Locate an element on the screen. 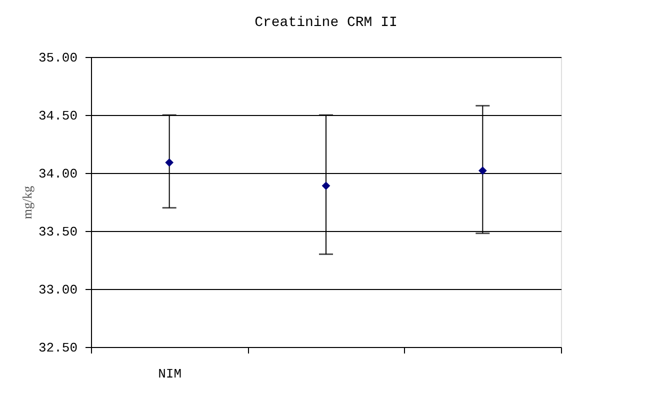 The width and height of the screenshot is (660, 409). x-tick-label: NIM is located at coordinates (170, 374).